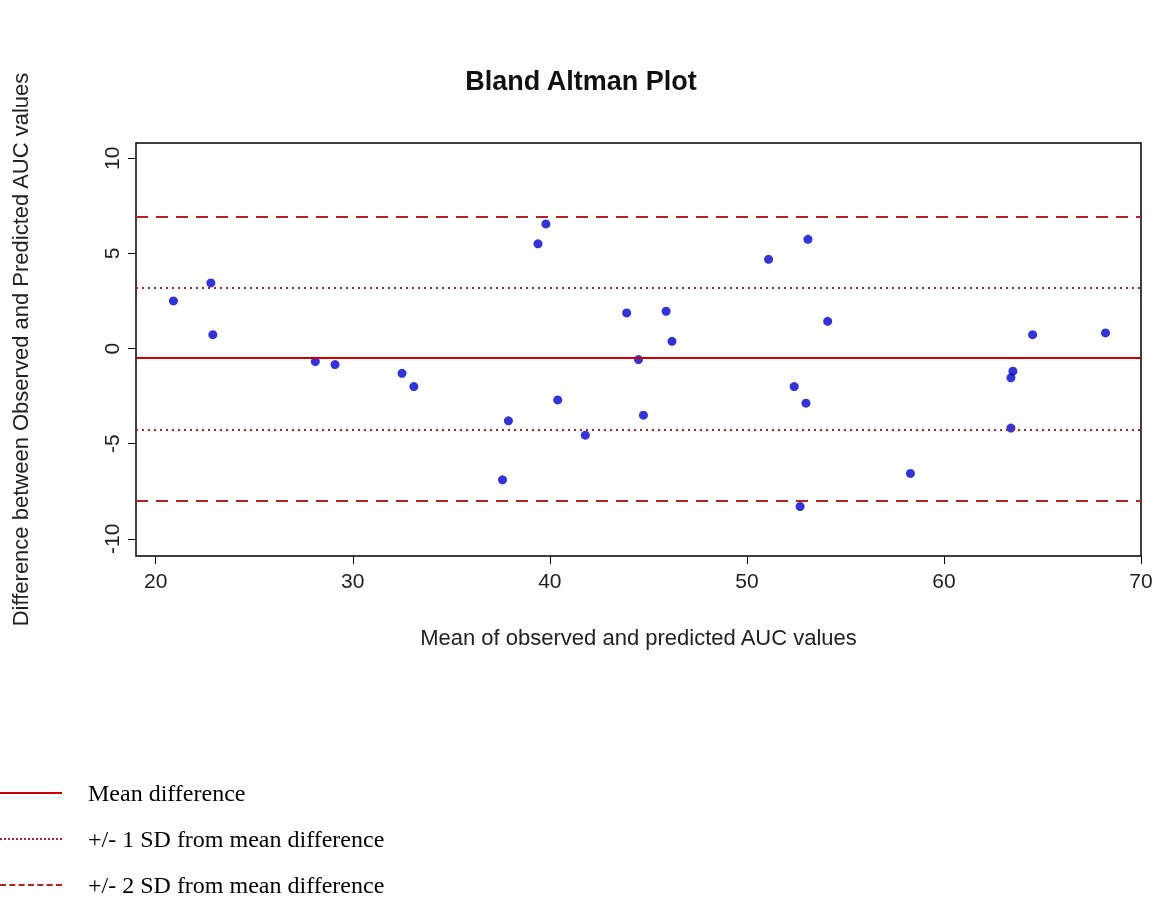 The image size is (1162, 912). I want to click on y-tick-label: 0, so click(111, 348).